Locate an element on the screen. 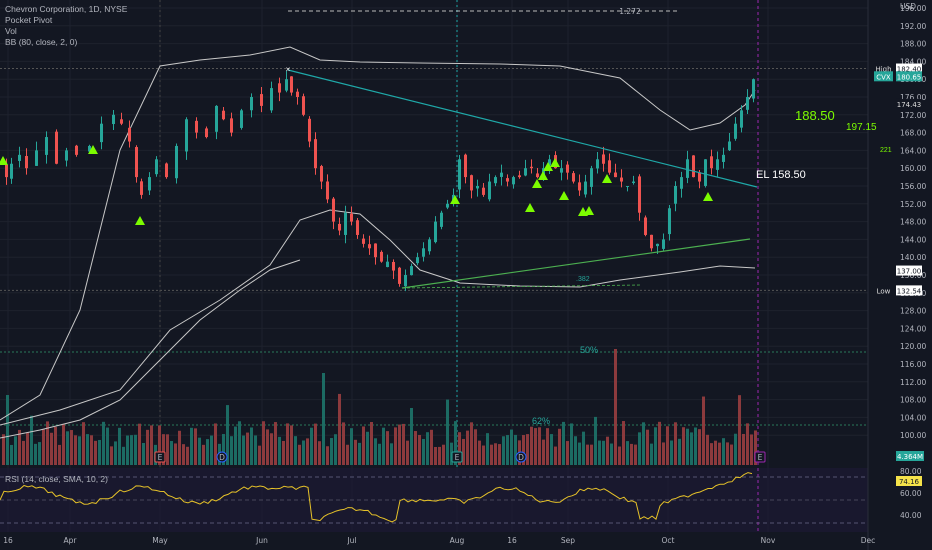  price-tick-label: 160.00 is located at coordinates (913, 168).